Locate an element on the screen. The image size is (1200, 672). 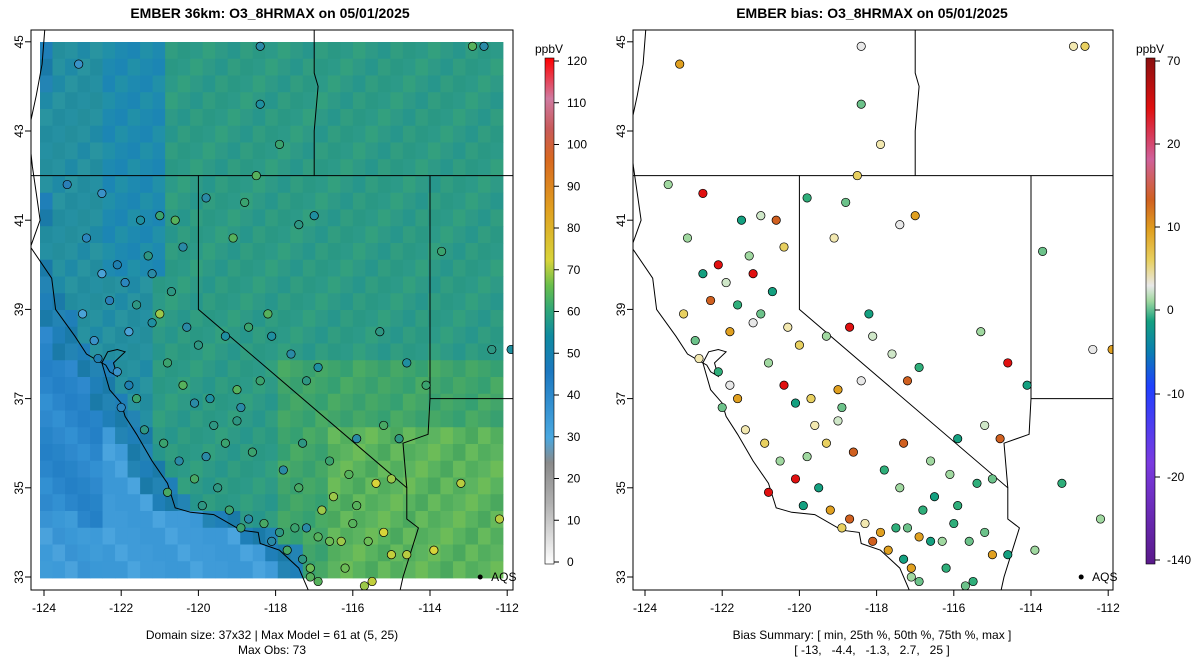
right-colorbar: 70 20 10 0 -10 -20 -140 is located at coordinates (1168, 310).